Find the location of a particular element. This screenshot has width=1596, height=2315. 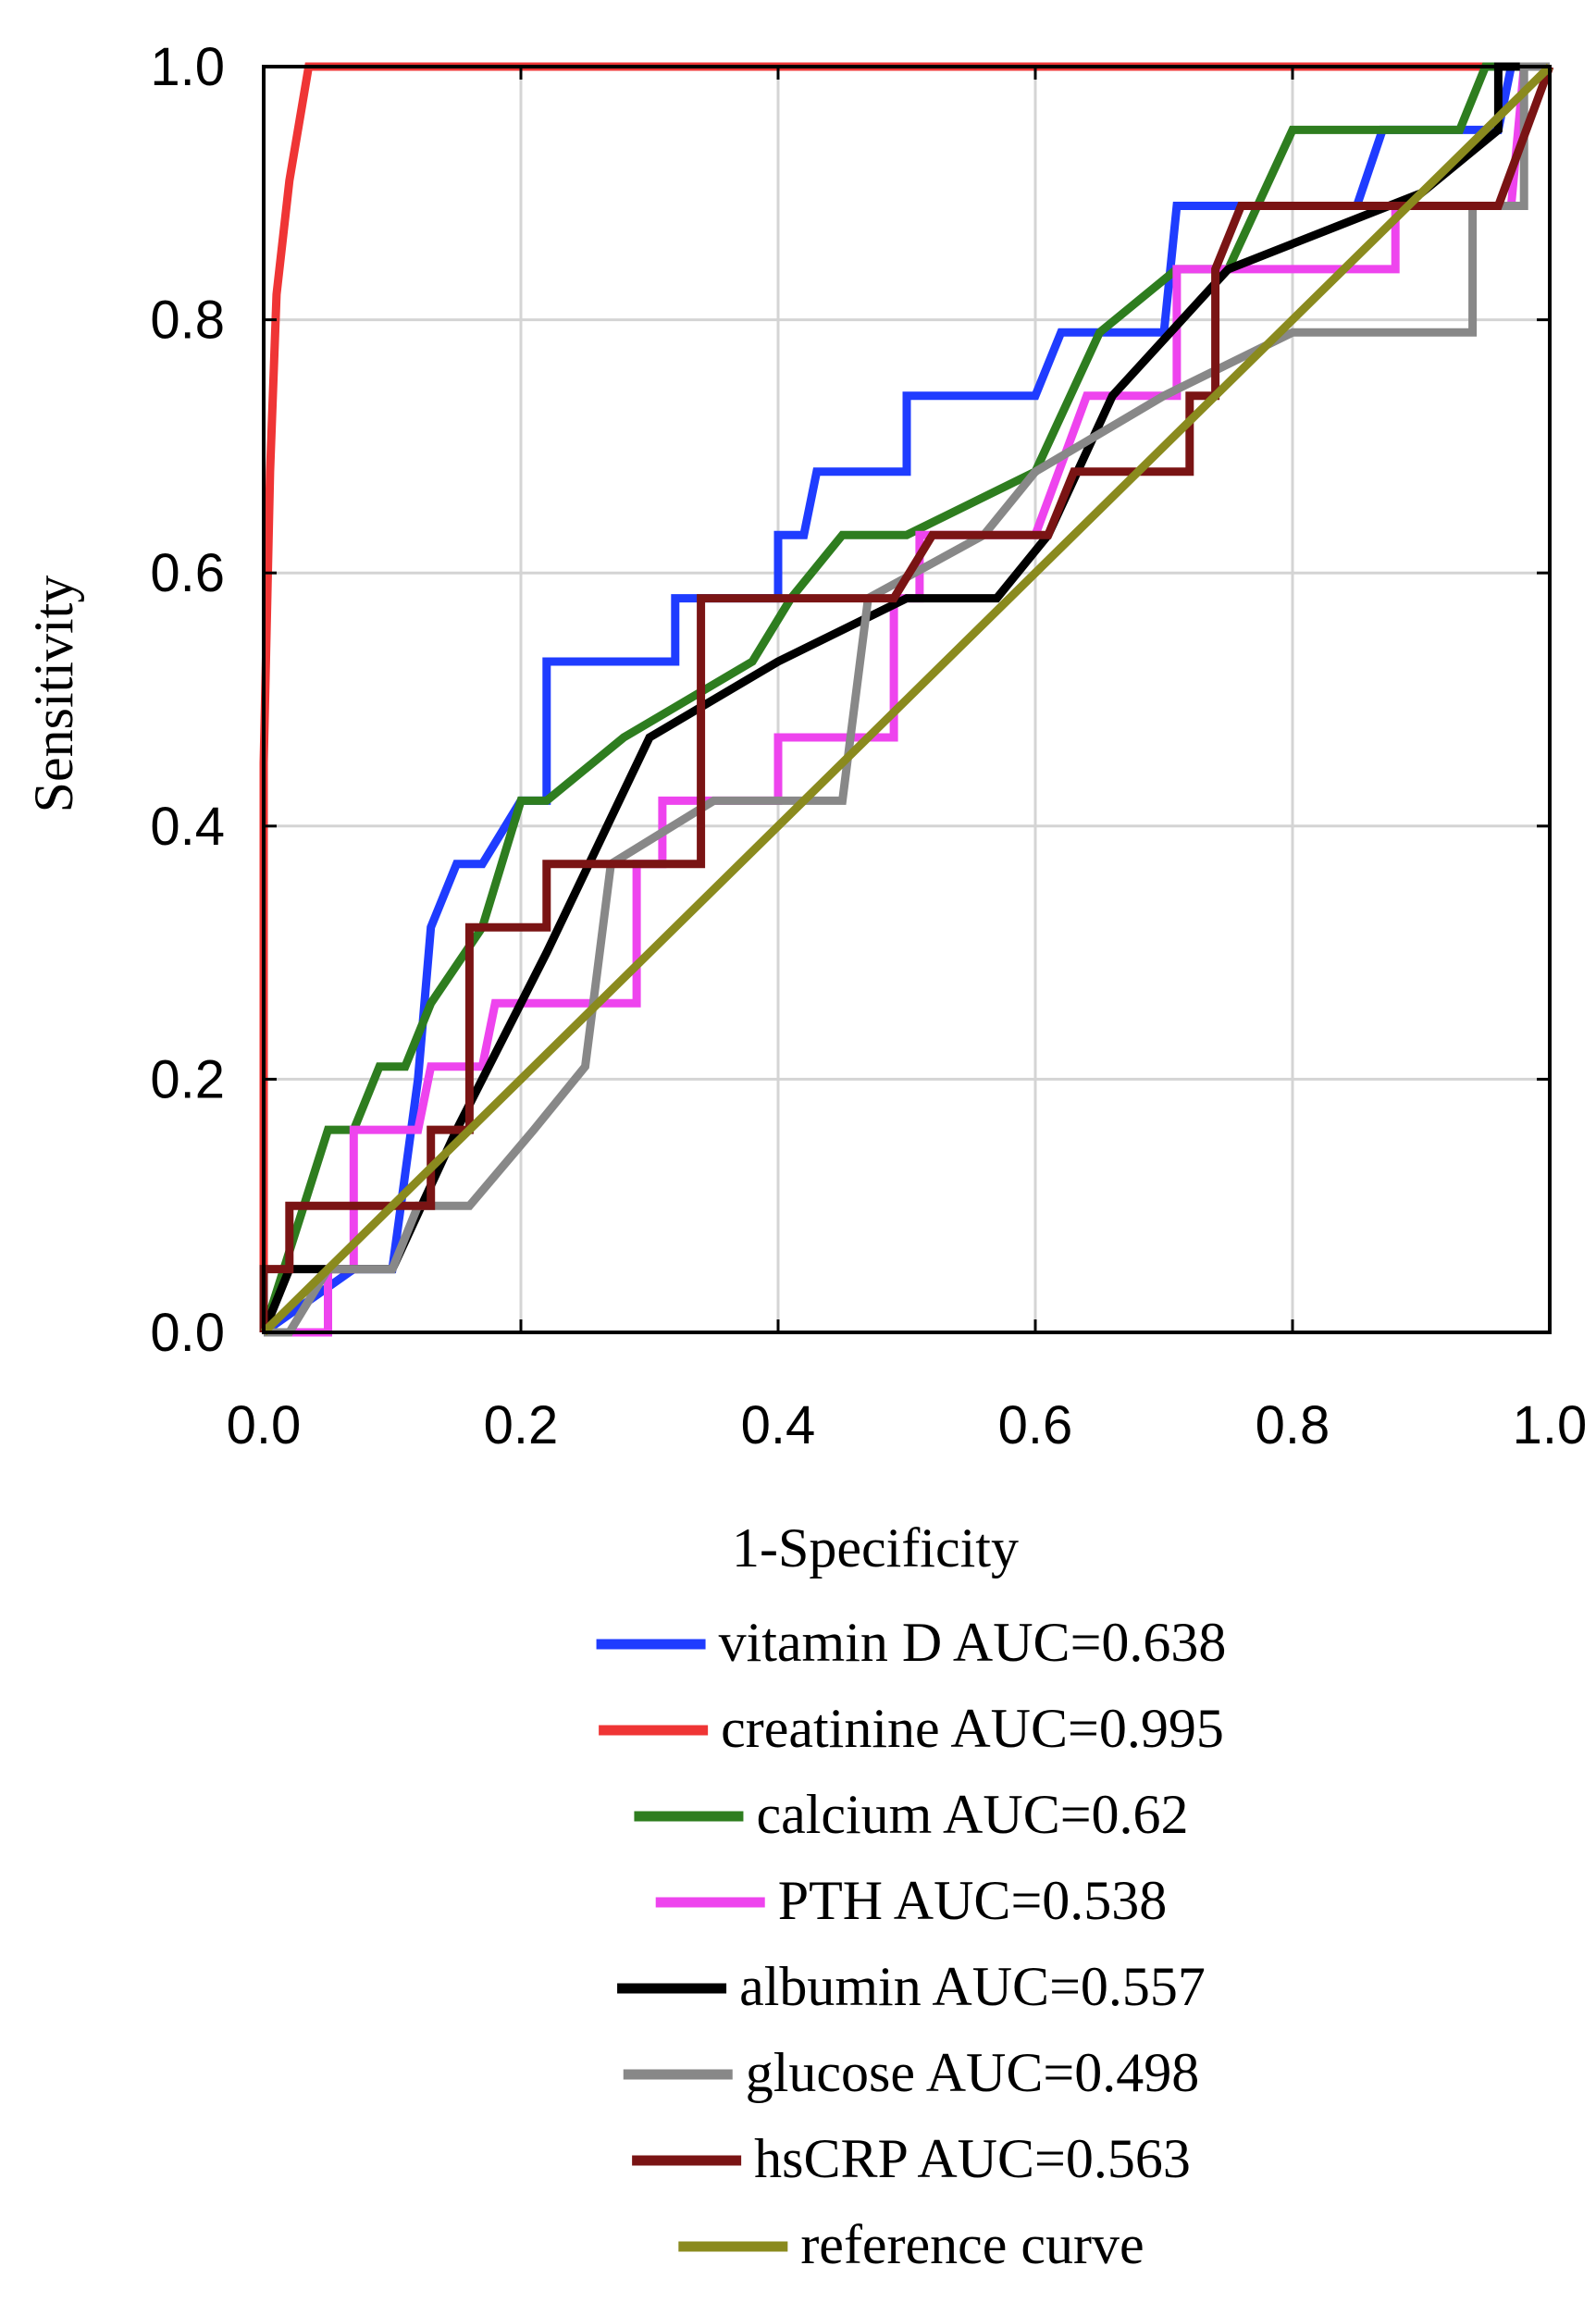

y-tick-label: 0.4 is located at coordinates (187, 827).